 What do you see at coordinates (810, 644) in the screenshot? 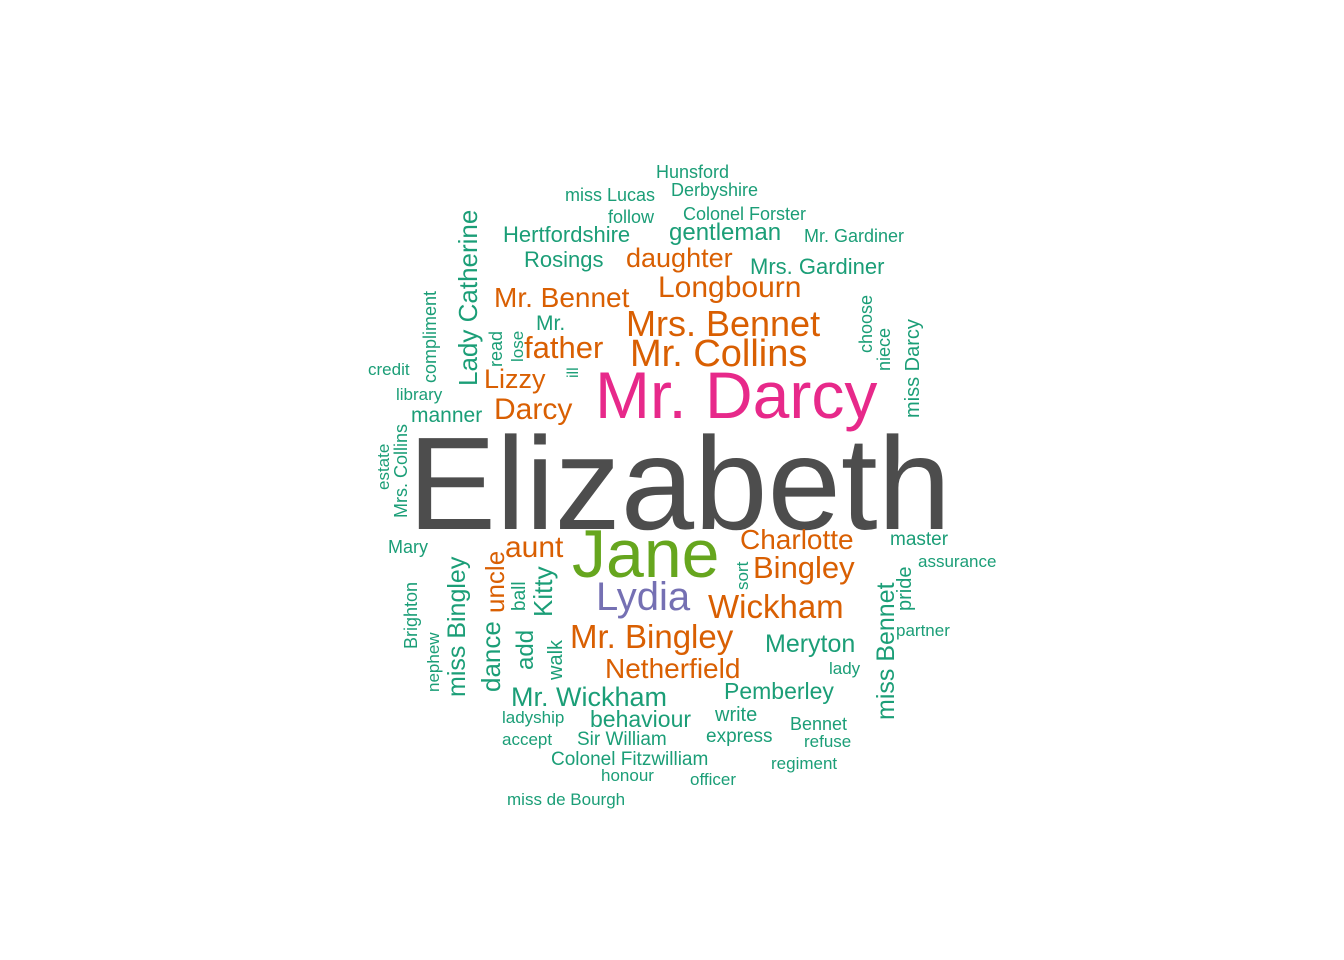
I see `word-meryton: Meryton` at bounding box center [810, 644].